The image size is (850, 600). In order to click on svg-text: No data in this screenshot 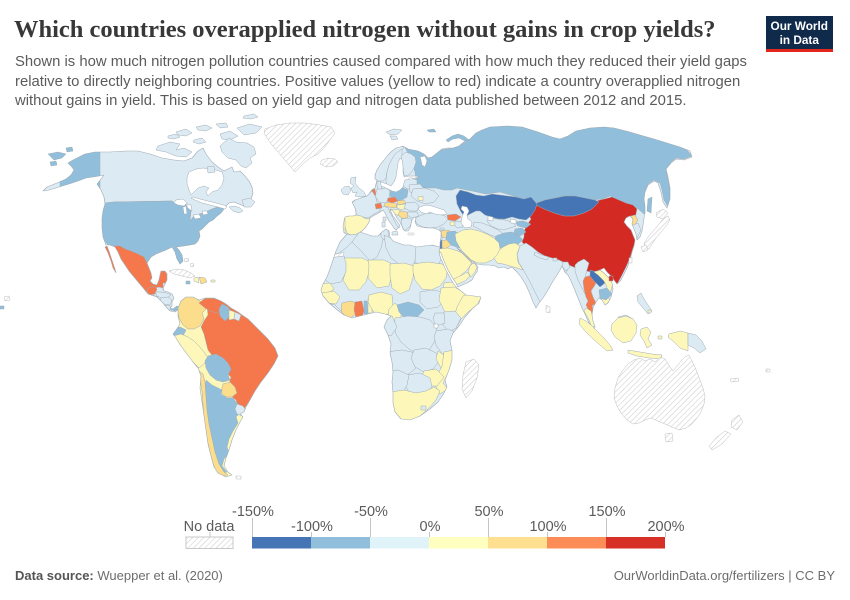, I will do `click(210, 527)`.